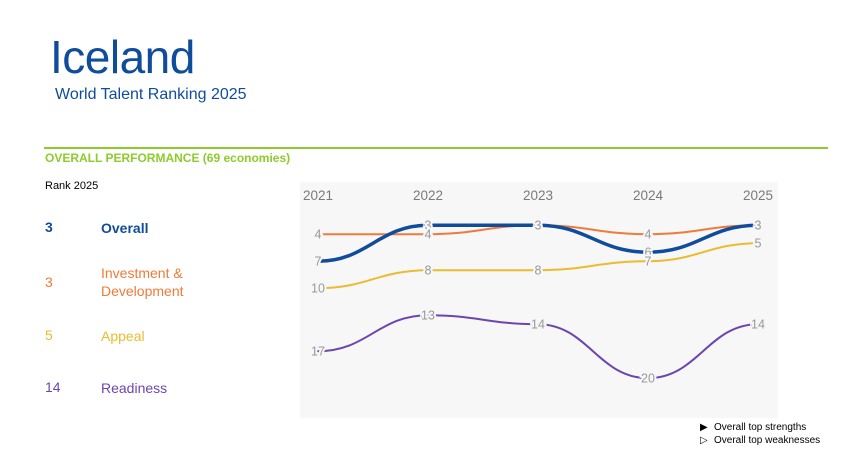 The image size is (858, 453). What do you see at coordinates (538, 243) in the screenshot?
I see `series-line-overall` at bounding box center [538, 243].